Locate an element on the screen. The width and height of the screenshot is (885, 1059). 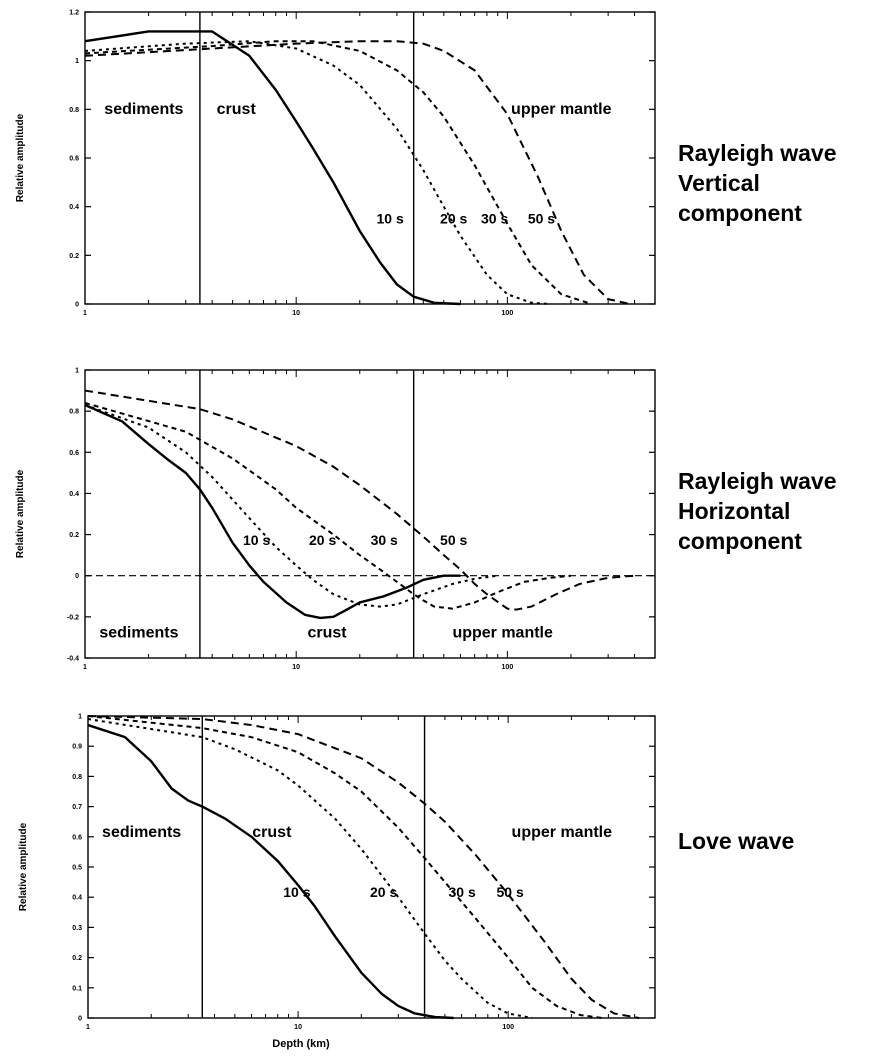
panel-title-rayleigh-horizontal: Rayleigh wave Horizontal component is located at coordinates (757, 511).